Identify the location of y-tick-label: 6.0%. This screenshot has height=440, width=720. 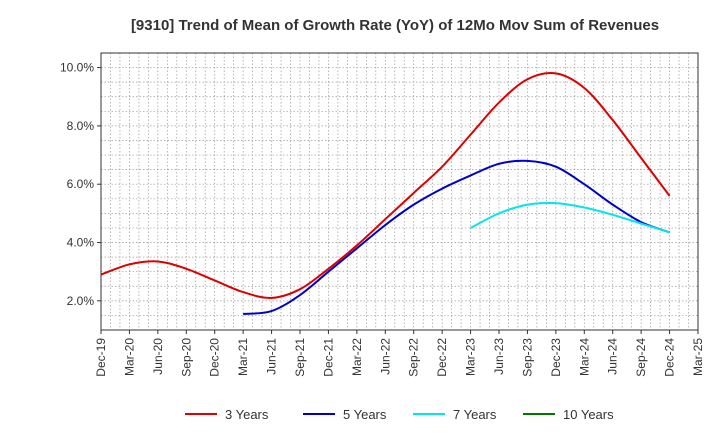
(81, 184).